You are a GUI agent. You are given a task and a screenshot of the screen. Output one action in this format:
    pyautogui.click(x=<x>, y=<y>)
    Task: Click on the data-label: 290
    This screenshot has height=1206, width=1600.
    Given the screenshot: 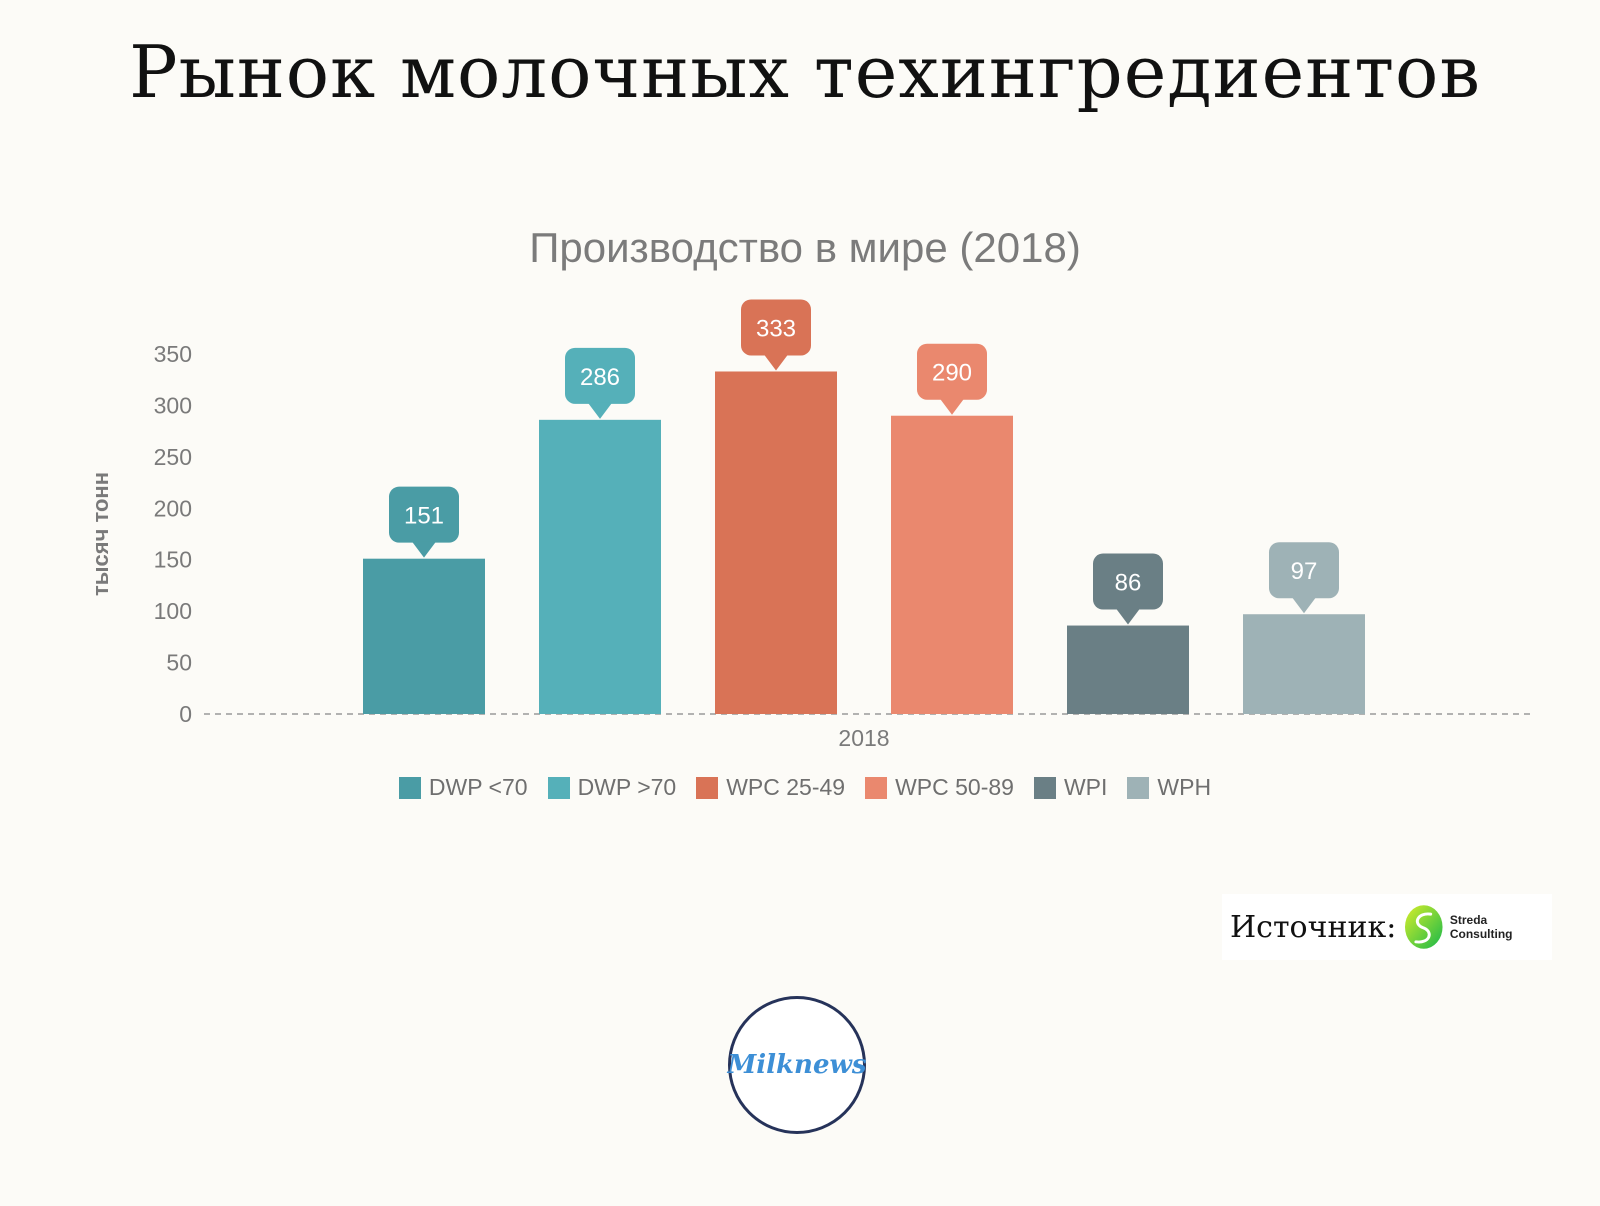 What is the action you would take?
    pyautogui.click(x=952, y=373)
    